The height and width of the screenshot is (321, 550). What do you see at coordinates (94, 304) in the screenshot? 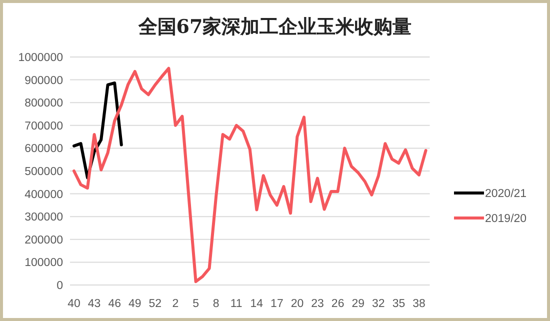
I see `x-tick-label: 43` at bounding box center [94, 304].